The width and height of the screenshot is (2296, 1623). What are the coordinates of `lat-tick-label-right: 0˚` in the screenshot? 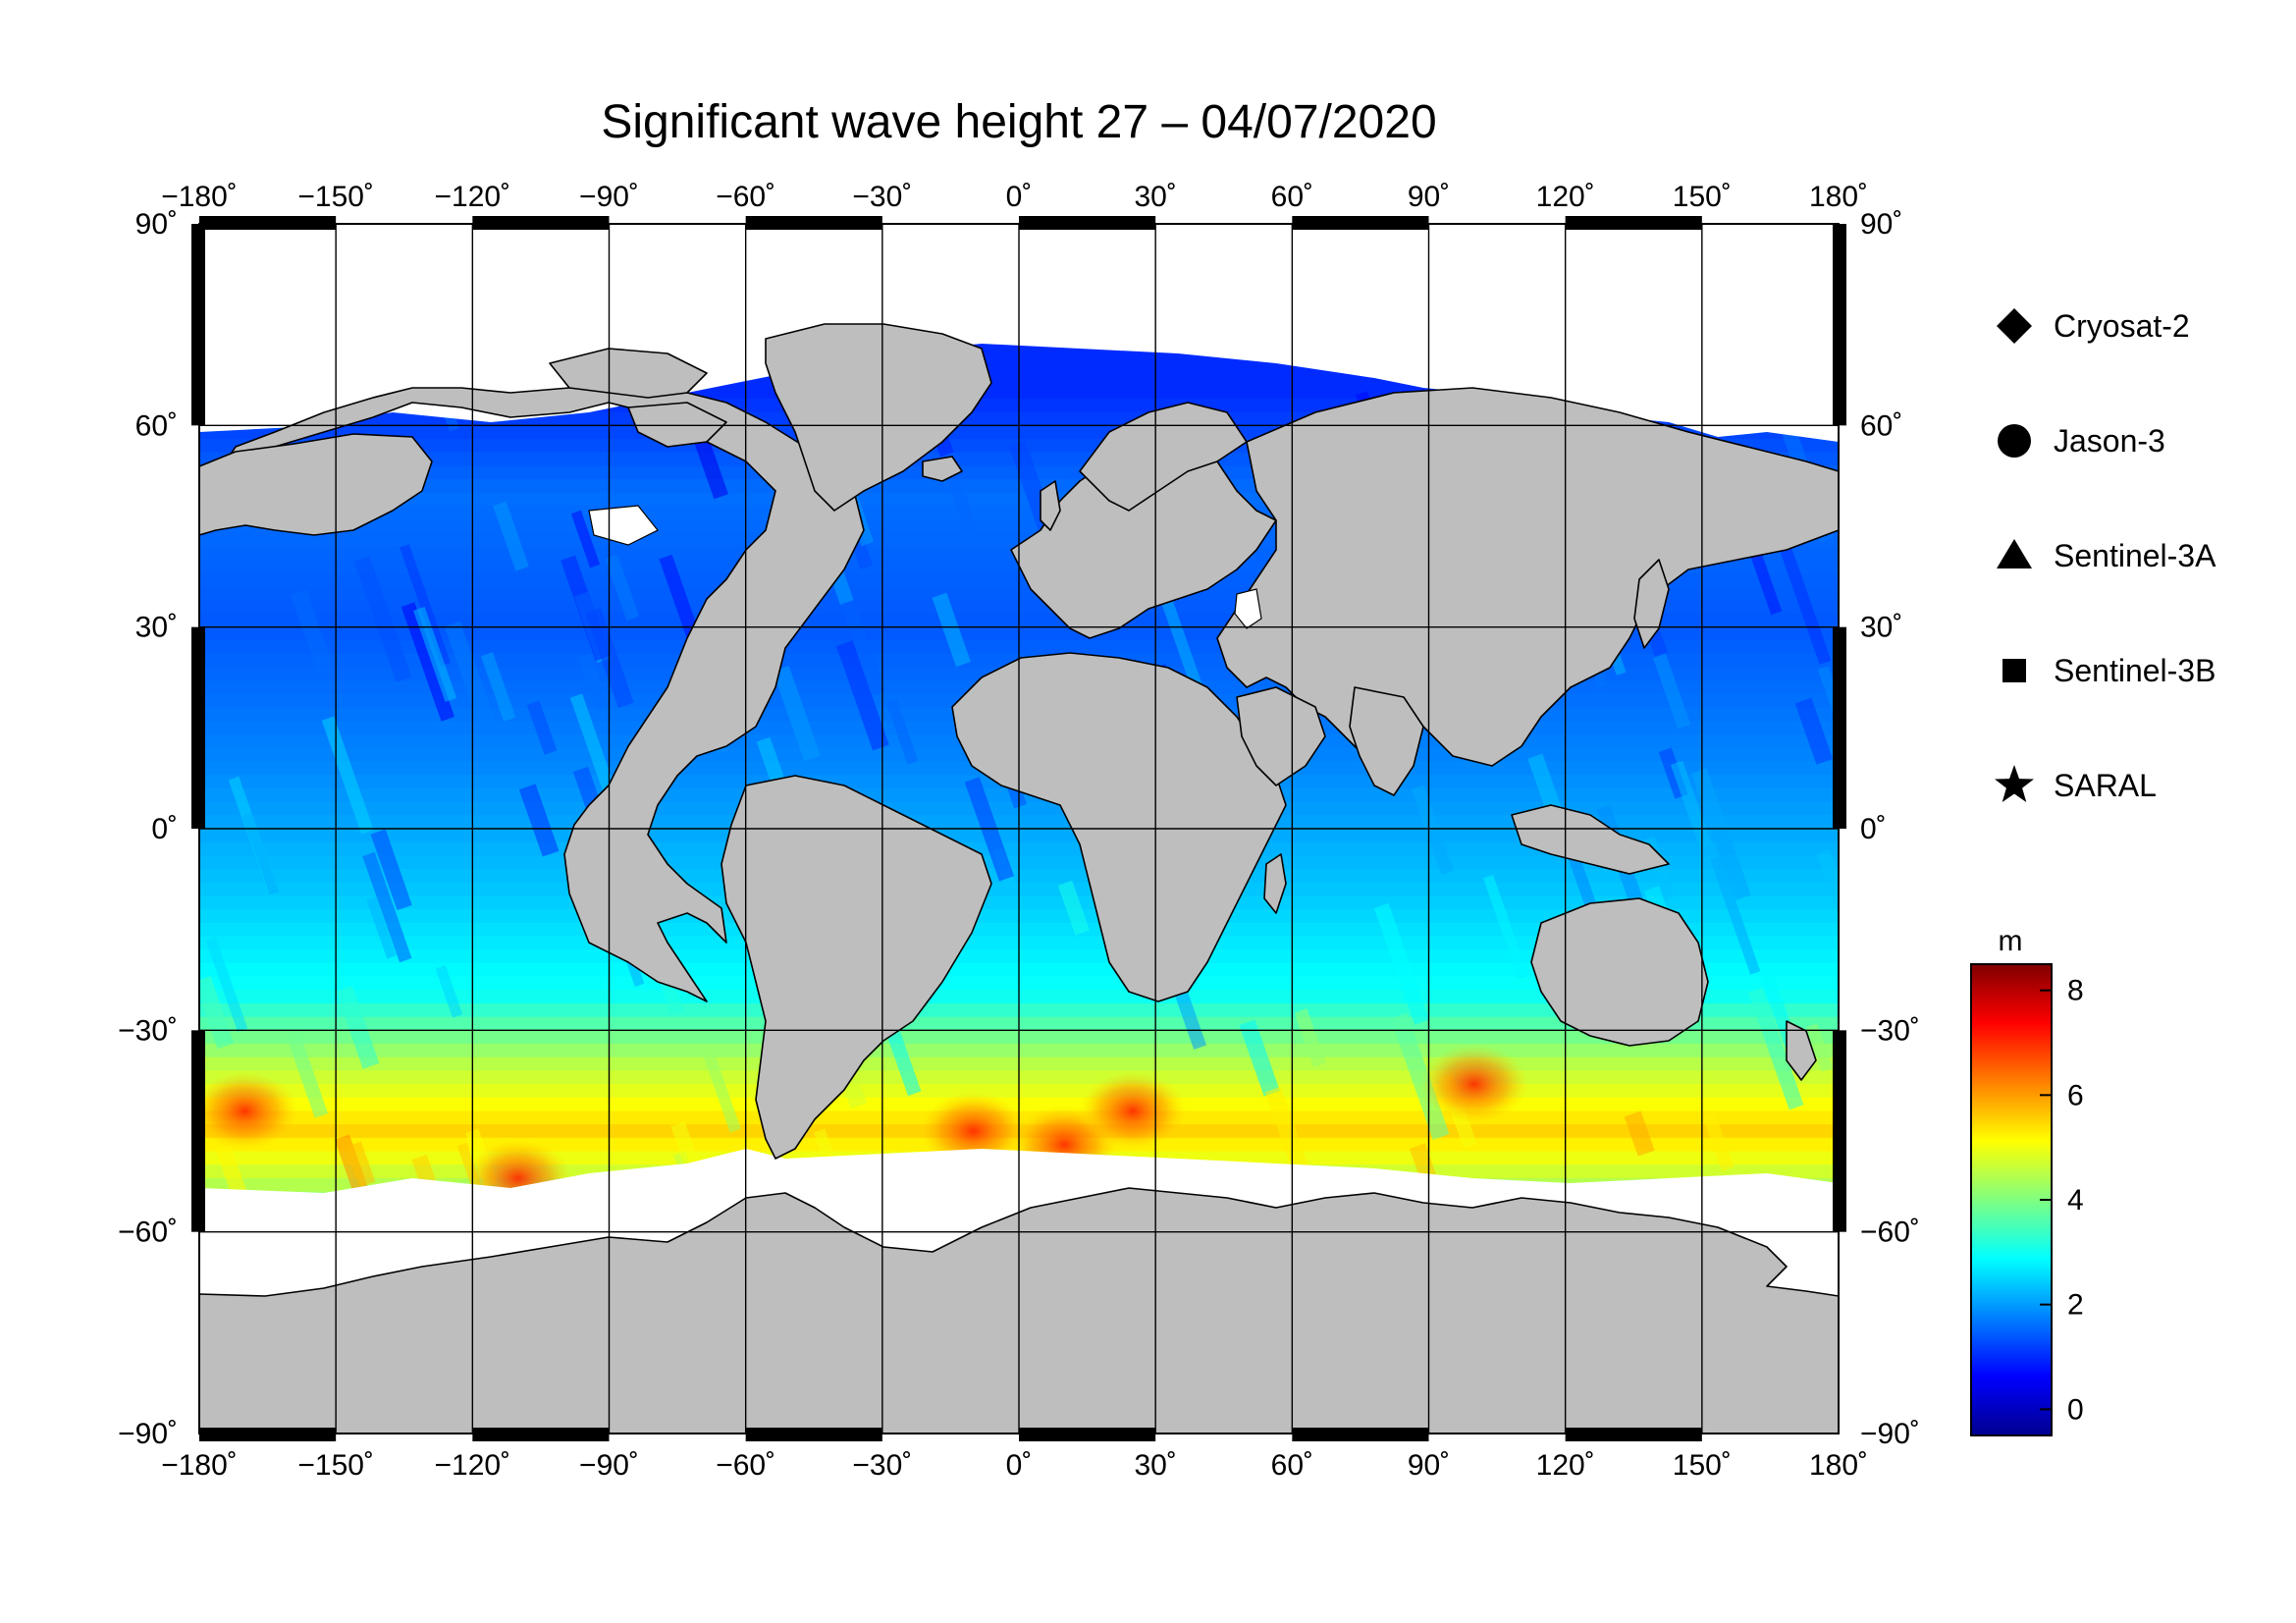 It's located at (1874, 829).